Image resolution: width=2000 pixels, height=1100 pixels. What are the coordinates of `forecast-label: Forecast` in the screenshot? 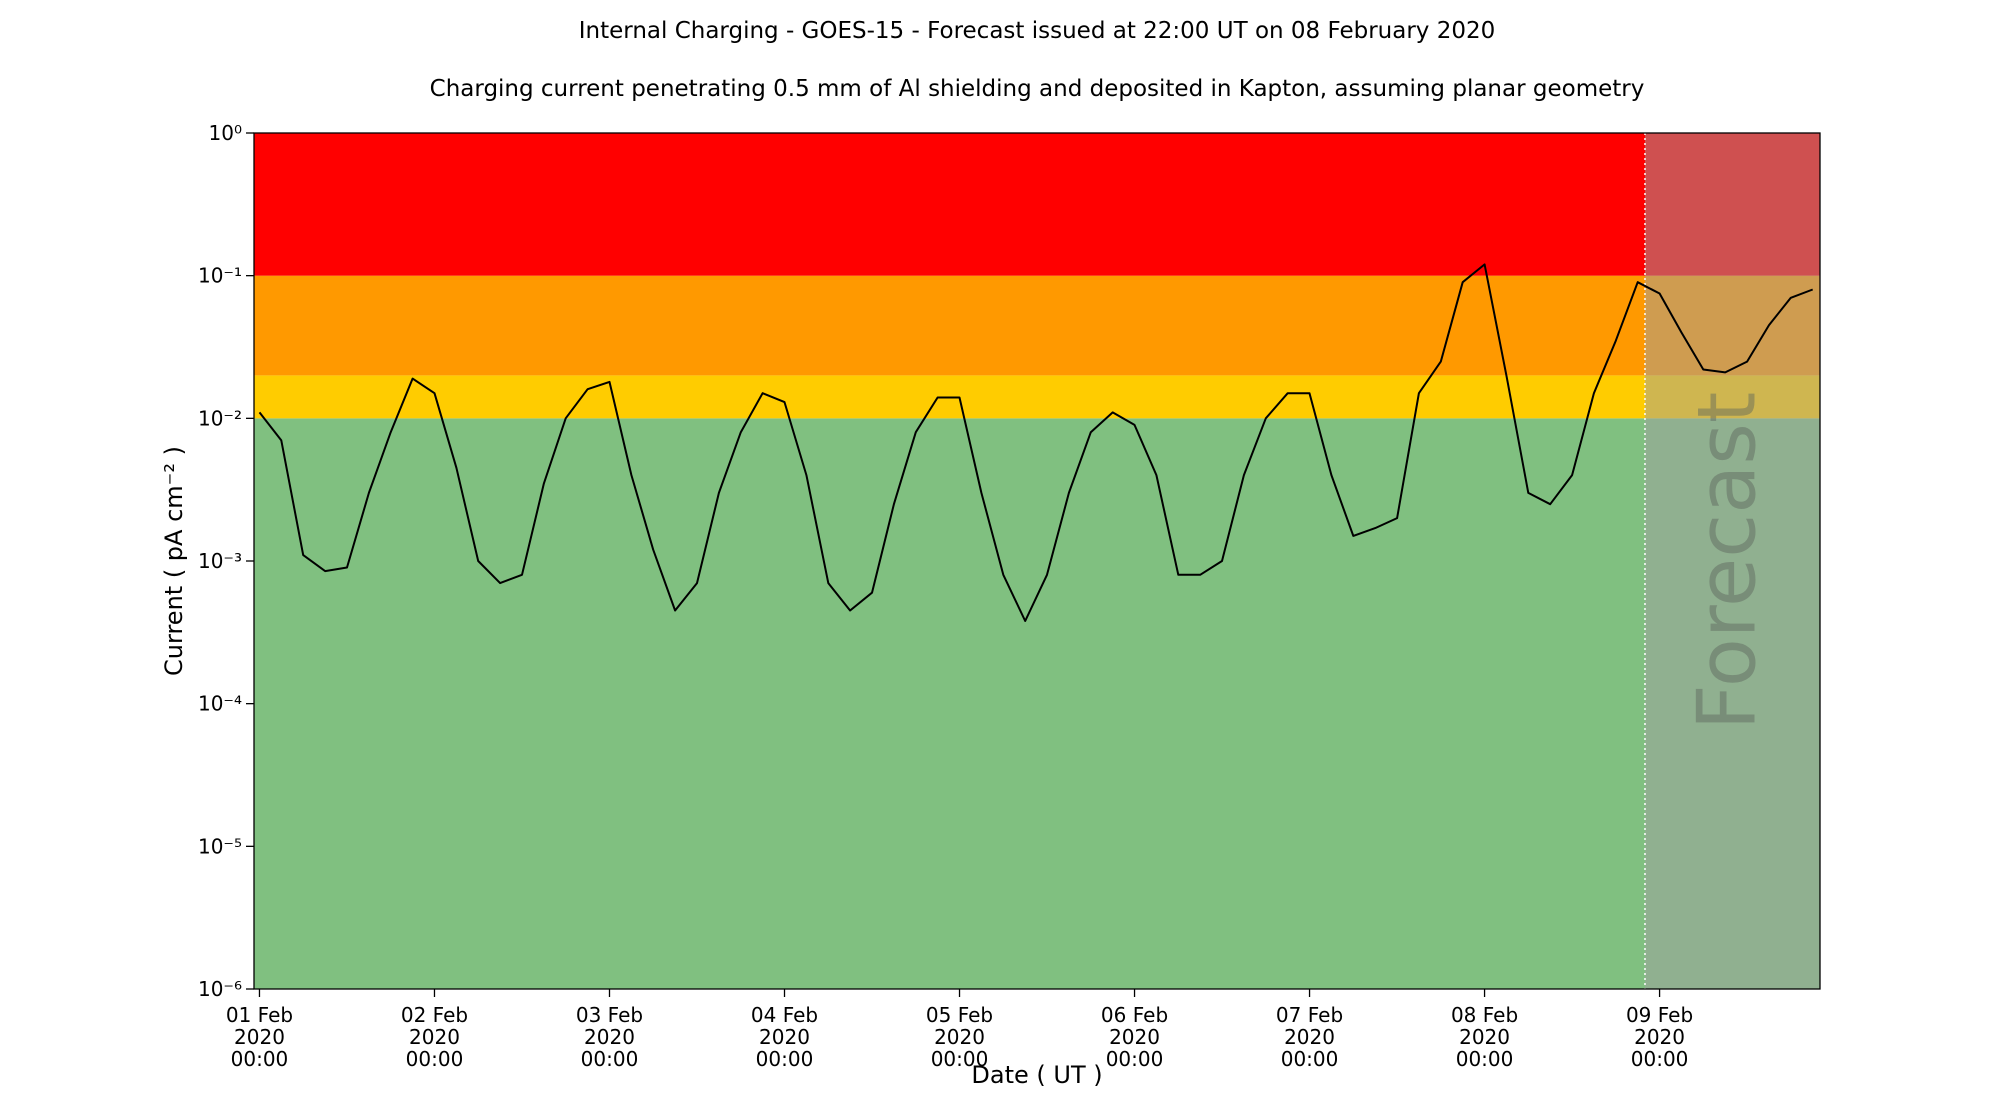 It's located at (1726, 561).